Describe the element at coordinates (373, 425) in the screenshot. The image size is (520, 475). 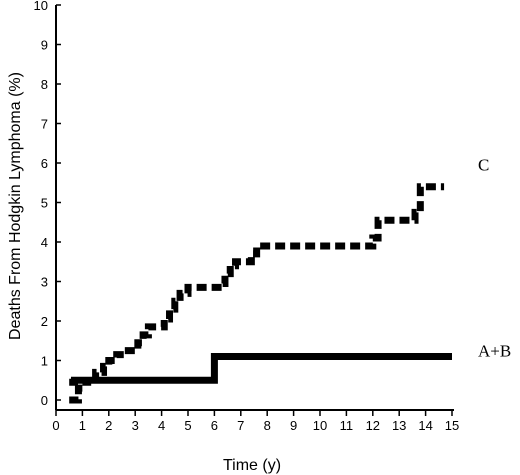
I see `x-tick-label: 12` at that location.